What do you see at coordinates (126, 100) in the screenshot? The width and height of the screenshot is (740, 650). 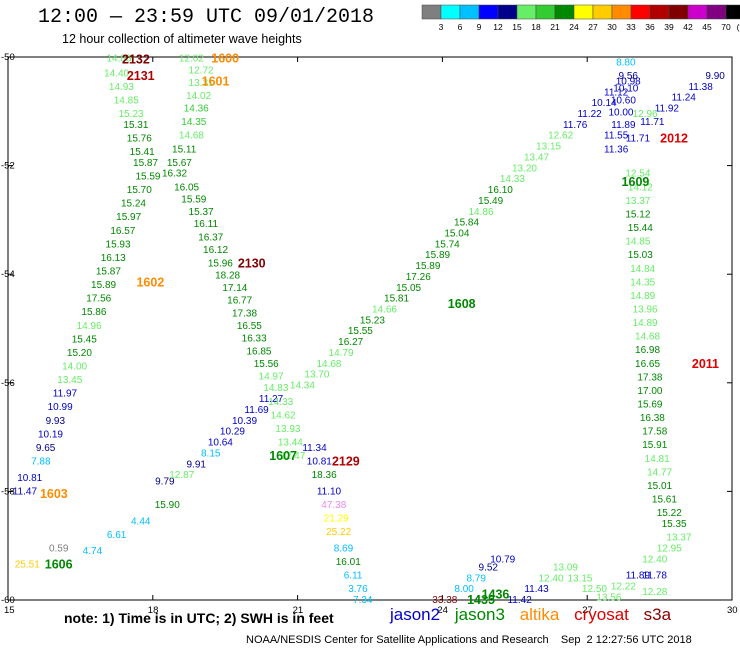 I see `swh-value: 14.85` at bounding box center [126, 100].